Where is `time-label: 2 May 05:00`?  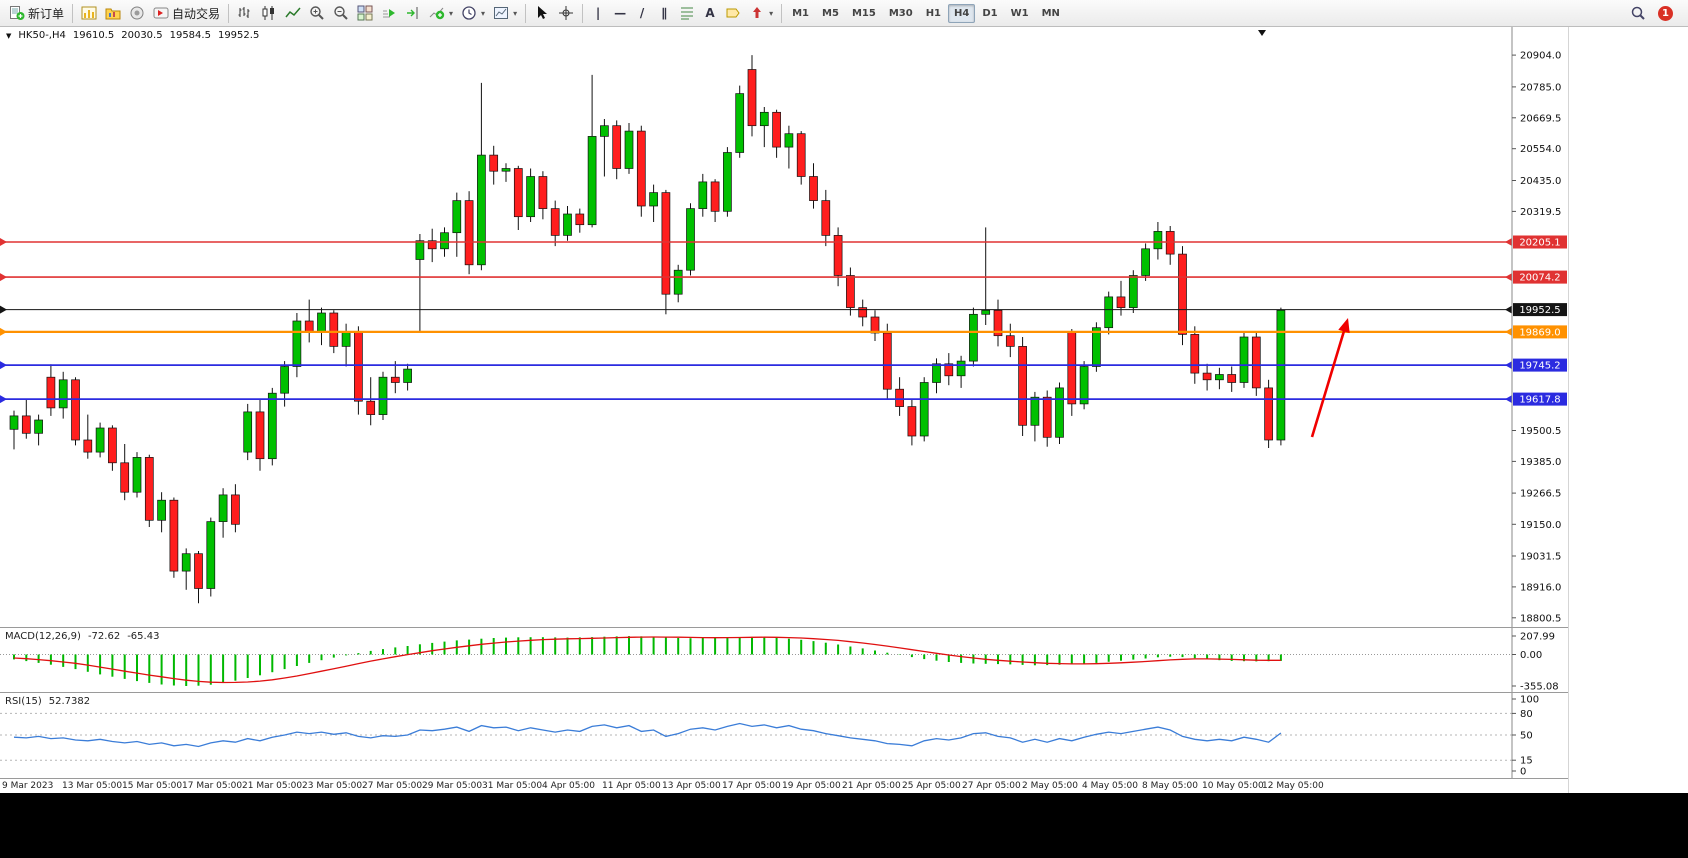
time-label: 2 May 05:00 is located at coordinates (1050, 786).